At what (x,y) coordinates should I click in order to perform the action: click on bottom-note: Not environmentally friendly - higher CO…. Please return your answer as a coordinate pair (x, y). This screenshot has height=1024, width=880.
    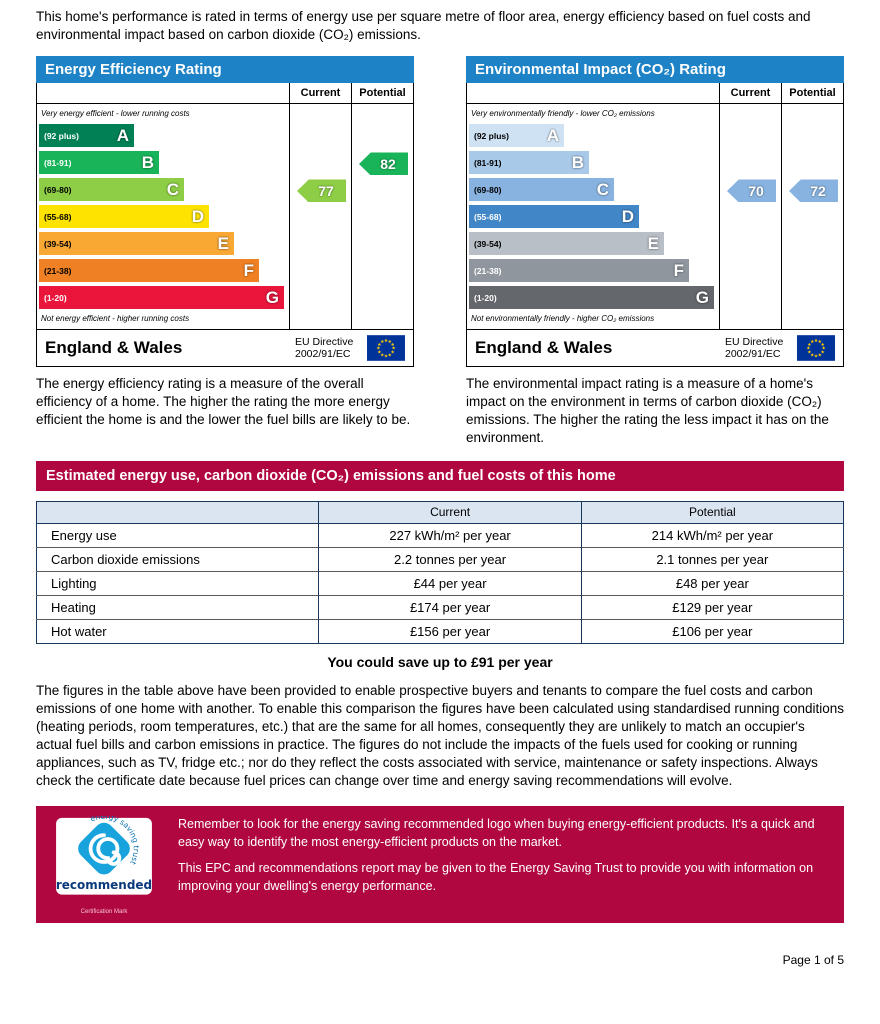
    Looking at the image, I should click on (563, 319).